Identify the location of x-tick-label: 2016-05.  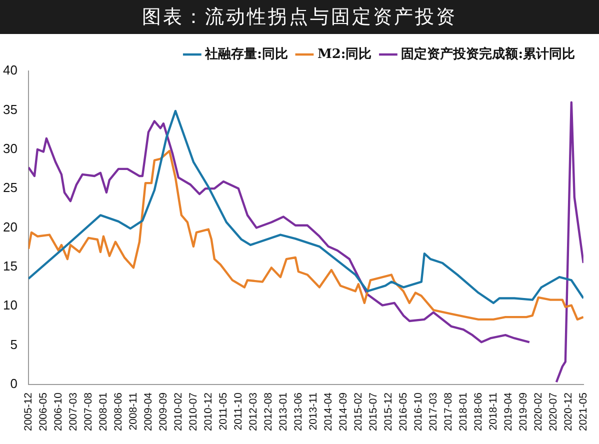
(403, 412).